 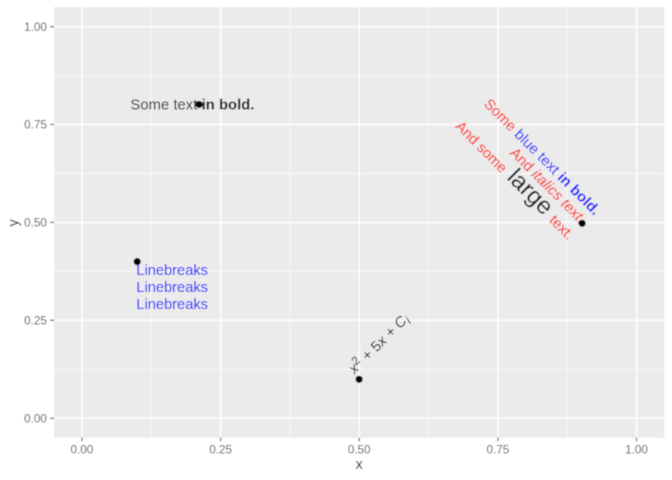 What do you see at coordinates (193, 106) in the screenshot?
I see `svg-text: Some text in bold.` at bounding box center [193, 106].